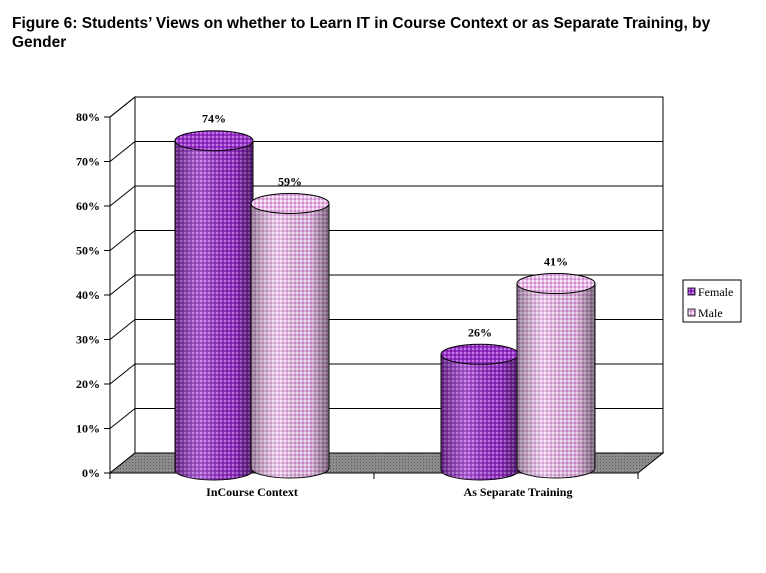 The width and height of the screenshot is (766, 573). Describe the element at coordinates (712, 301) in the screenshot. I see `legend: Female Male` at that location.